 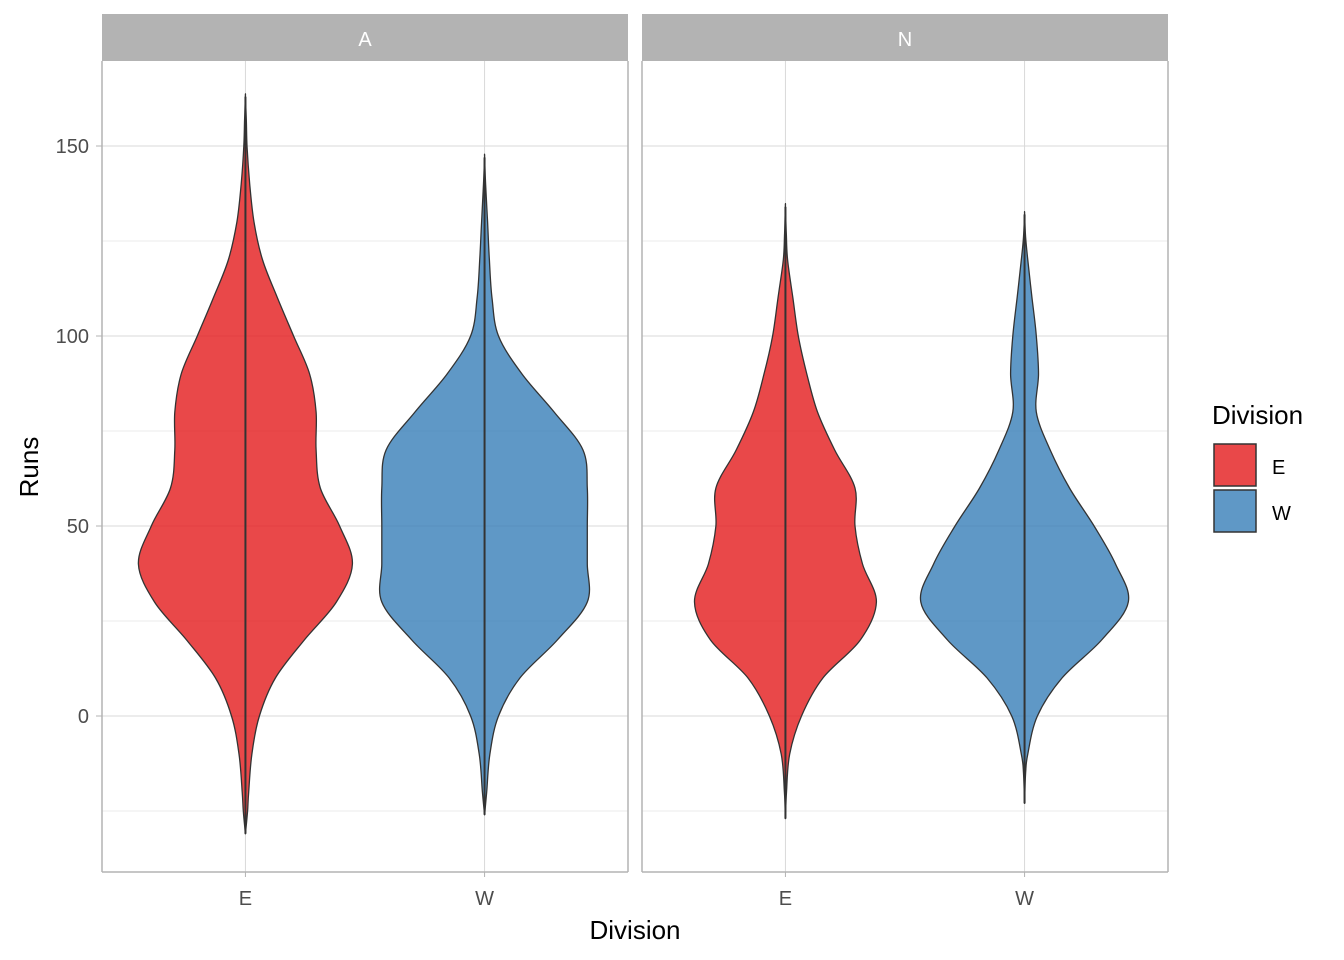 What do you see at coordinates (83, 717) in the screenshot?
I see `y-tick-label: 0` at bounding box center [83, 717].